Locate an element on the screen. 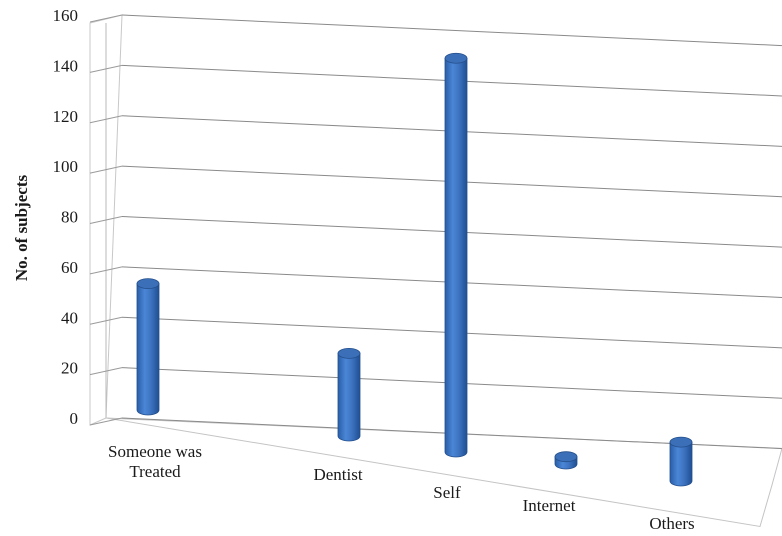  y-axis-label: No. of subjects is located at coordinates (21, 227).